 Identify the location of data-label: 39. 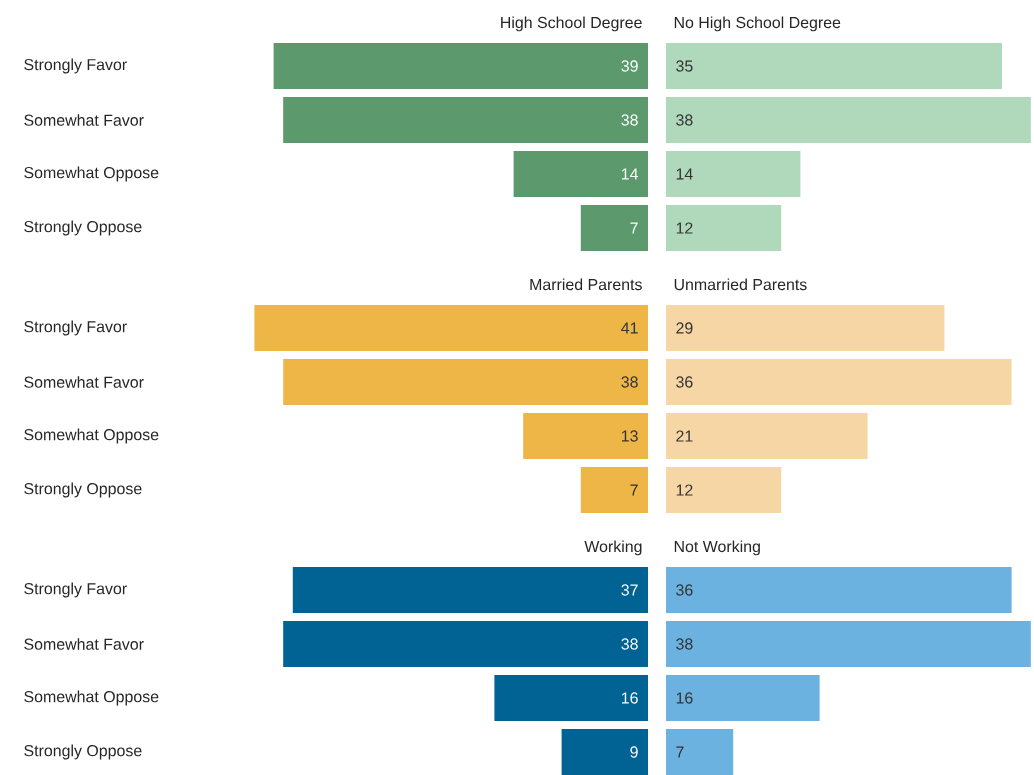
(629, 66).